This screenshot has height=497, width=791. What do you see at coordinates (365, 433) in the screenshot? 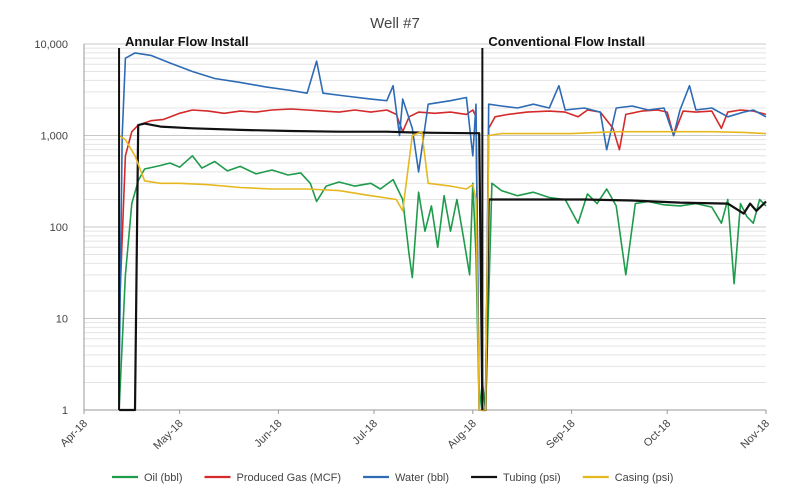
I see `x-tick-label: Jul-18` at bounding box center [365, 433].